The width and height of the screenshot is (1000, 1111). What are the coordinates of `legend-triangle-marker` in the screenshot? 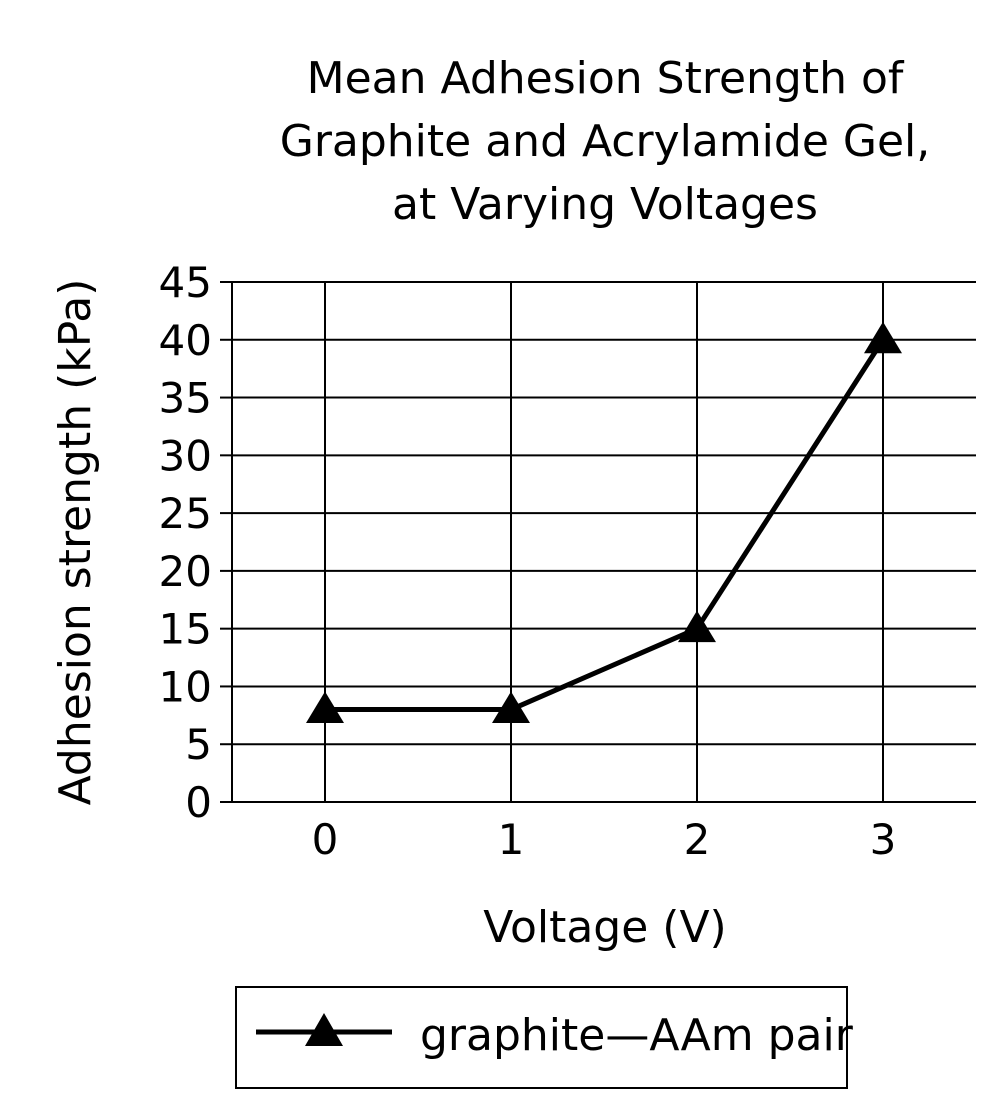 It's located at (324, 1029).